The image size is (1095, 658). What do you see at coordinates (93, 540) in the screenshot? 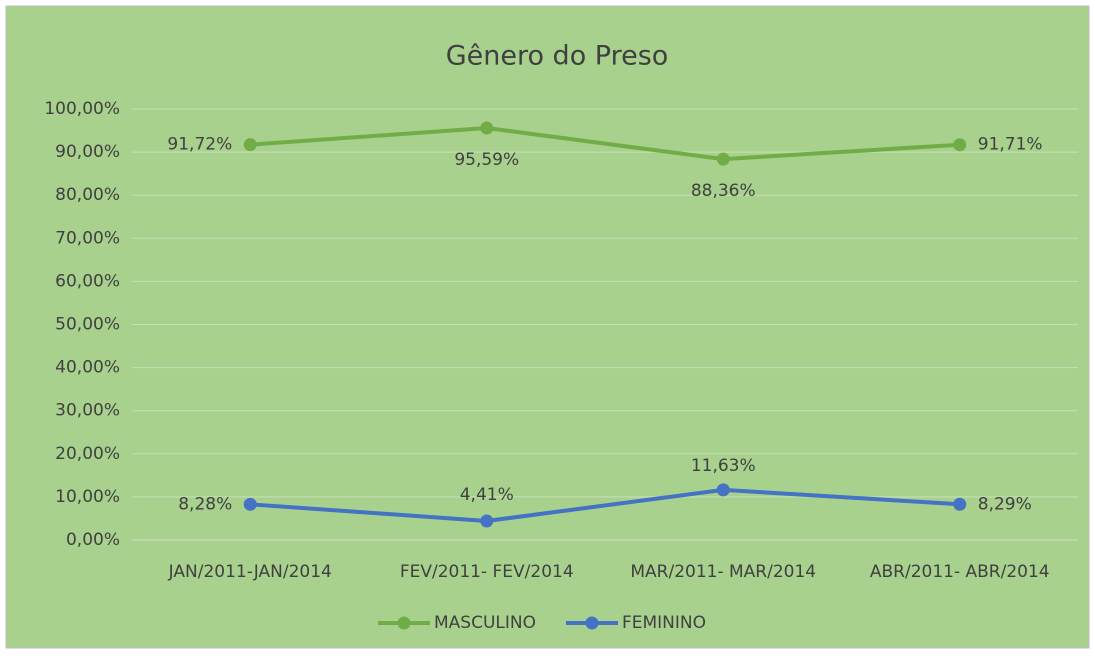
I see `y-tick-label: 0,00%` at bounding box center [93, 540].